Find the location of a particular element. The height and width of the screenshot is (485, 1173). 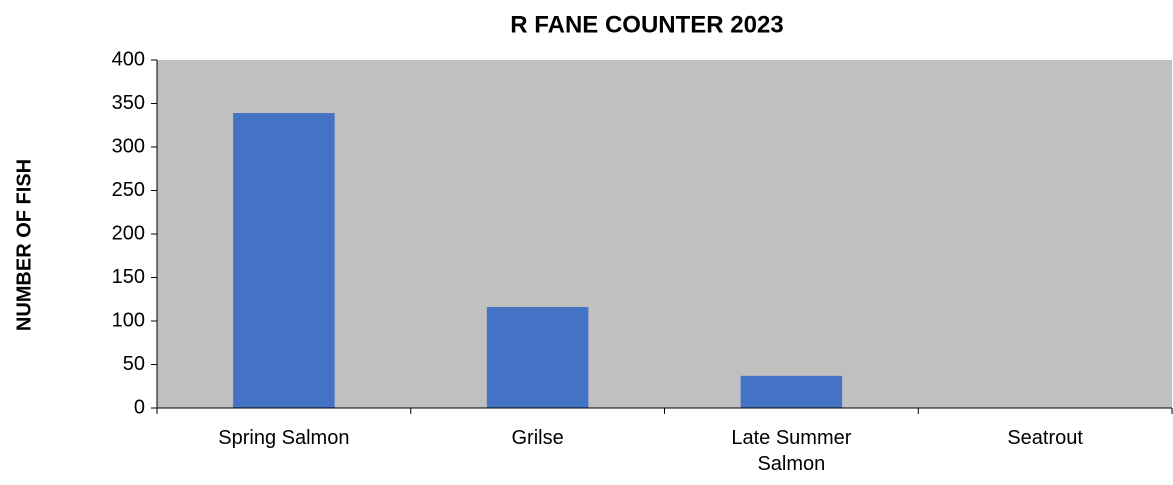

x-tick-label: Seatrout is located at coordinates (1045, 438).